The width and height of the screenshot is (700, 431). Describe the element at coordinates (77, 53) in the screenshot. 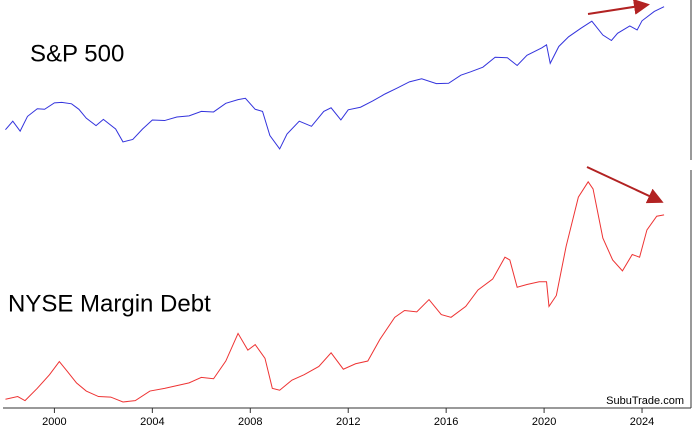

I see `panel-title: S&P 500` at that location.